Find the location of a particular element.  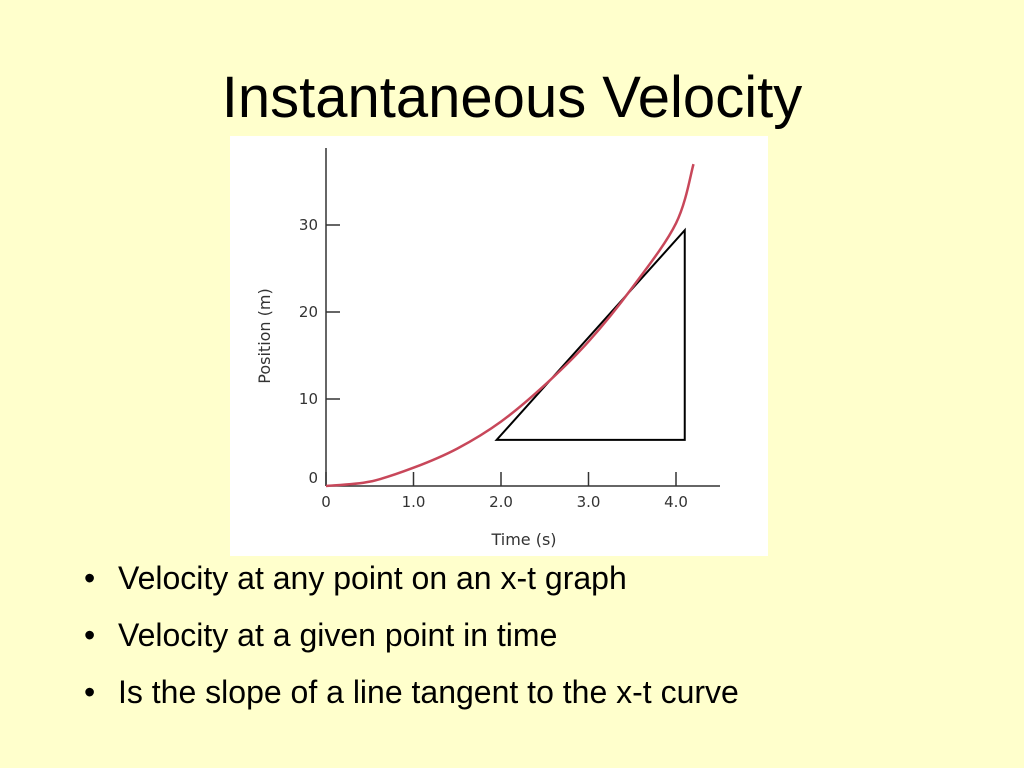

x-tick-label: 2.0 is located at coordinates (501, 502).